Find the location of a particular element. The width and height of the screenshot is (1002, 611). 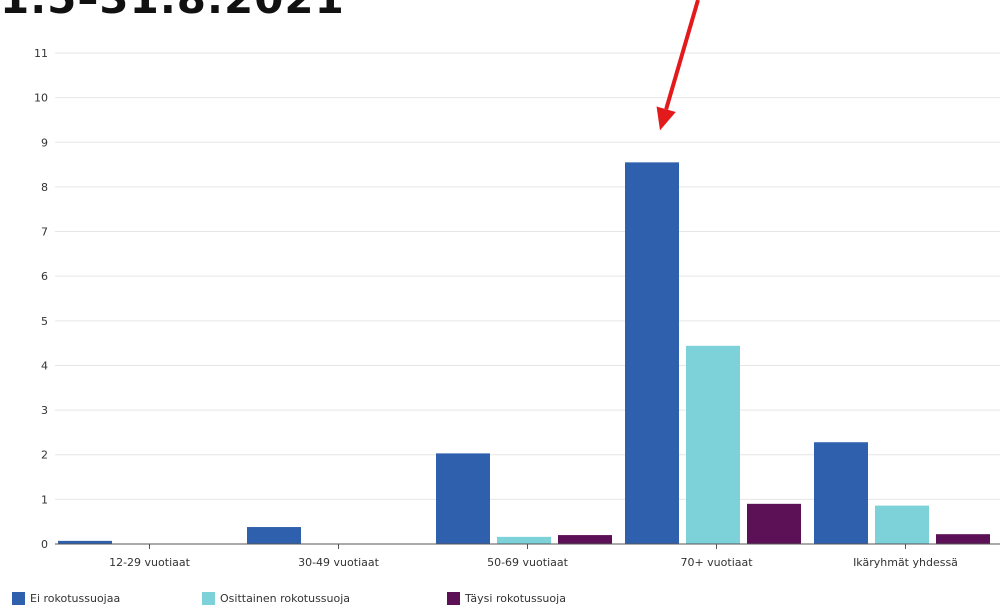

legend-item-ei-rokotussuojaa: Ei rokotussuojaa is located at coordinates (66, 598).